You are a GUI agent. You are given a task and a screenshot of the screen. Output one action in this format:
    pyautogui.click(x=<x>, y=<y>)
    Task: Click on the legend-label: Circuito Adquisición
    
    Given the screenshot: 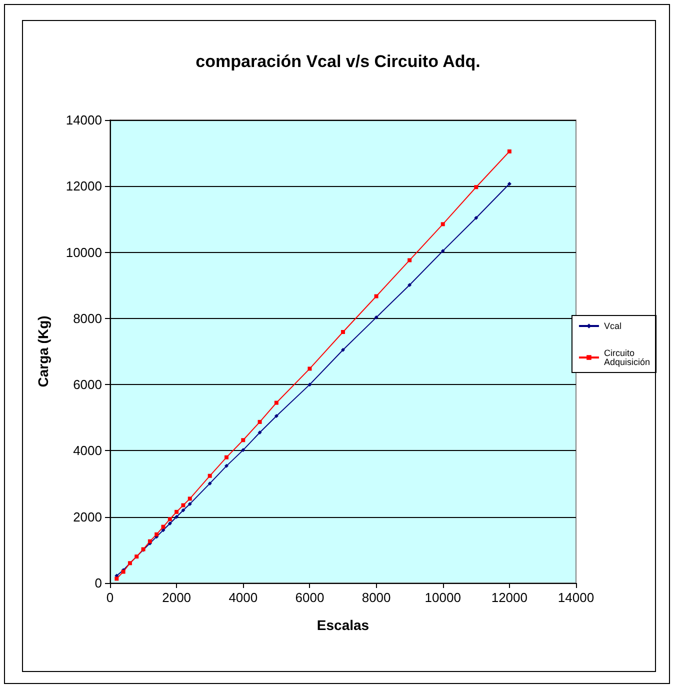 What is the action you would take?
    pyautogui.click(x=627, y=357)
    